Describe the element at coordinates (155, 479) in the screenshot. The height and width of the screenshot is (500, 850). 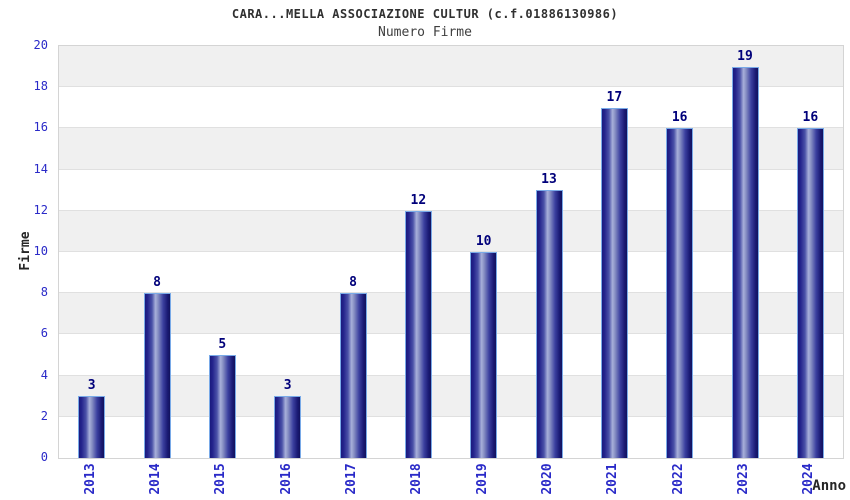
I see `x-tick-label: 2014` at that location.